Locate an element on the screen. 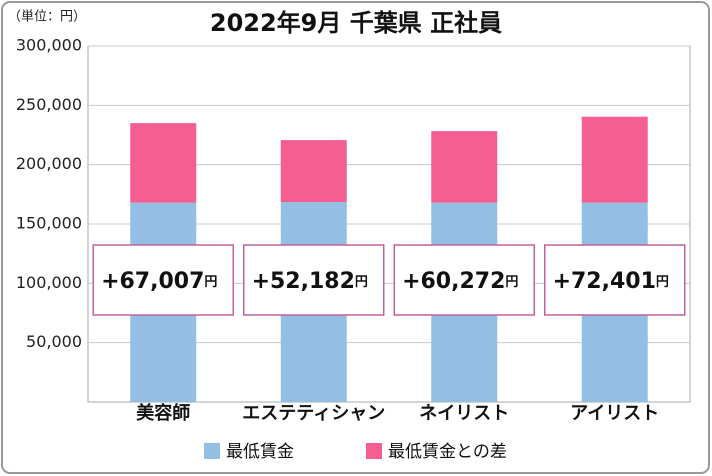  value-label-number: +67,007 is located at coordinates (152, 281).